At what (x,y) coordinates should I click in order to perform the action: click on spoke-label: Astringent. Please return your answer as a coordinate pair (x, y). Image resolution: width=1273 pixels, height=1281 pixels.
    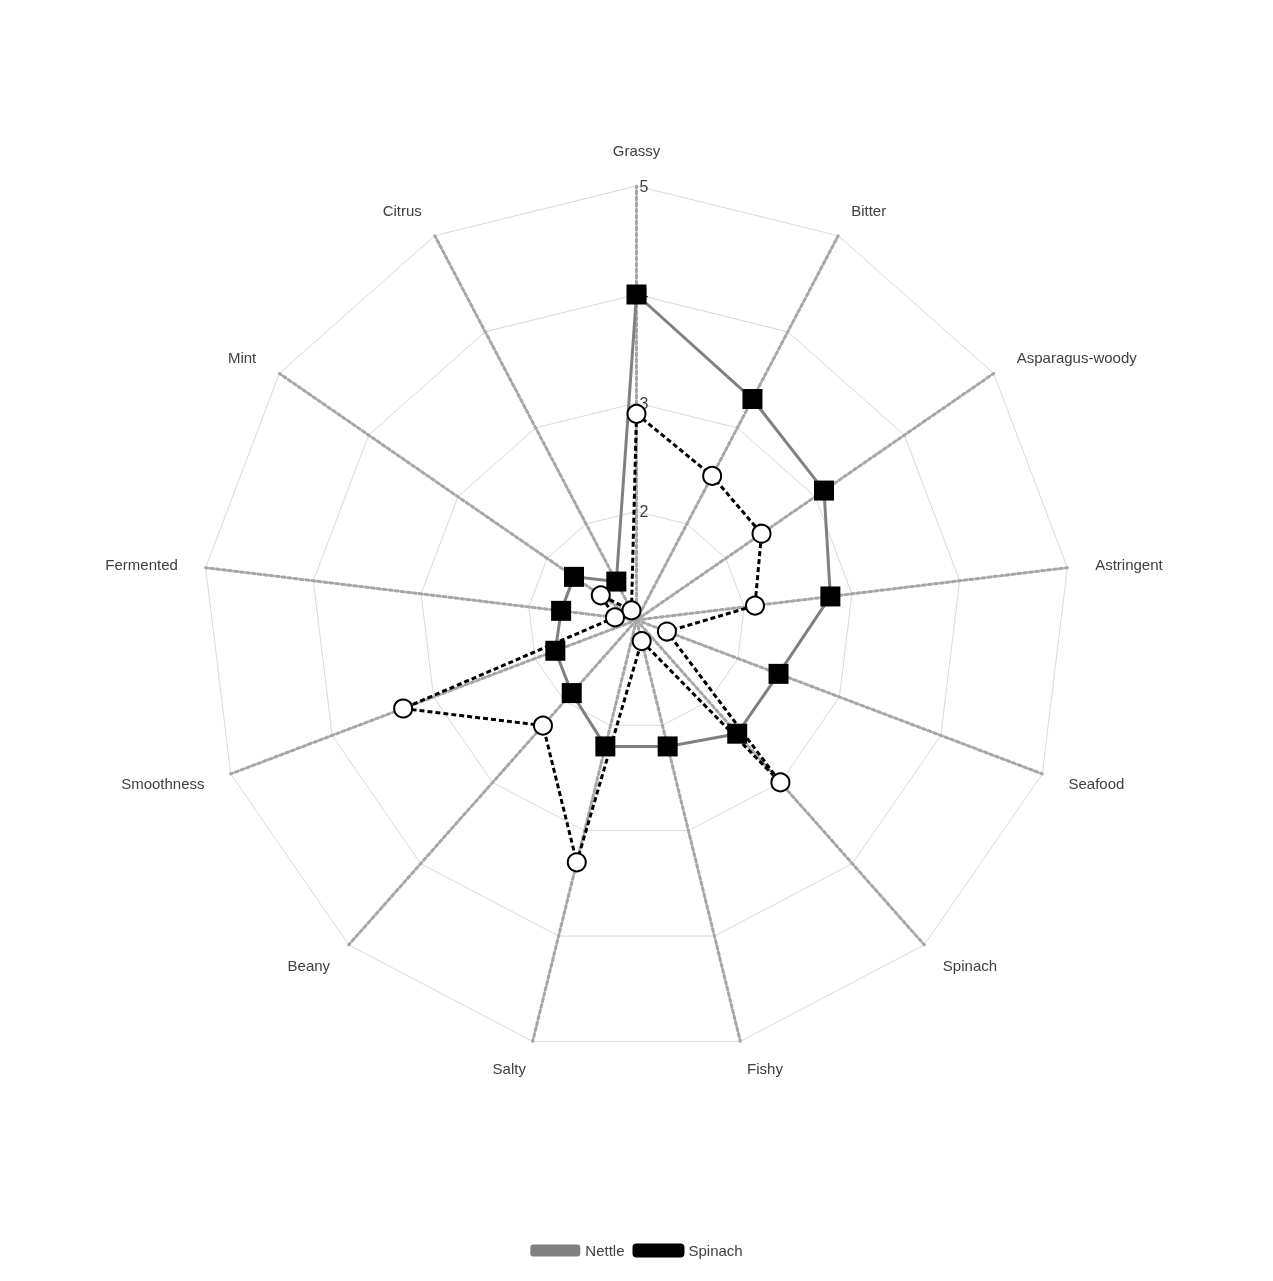
    Looking at the image, I should click on (1129, 564).